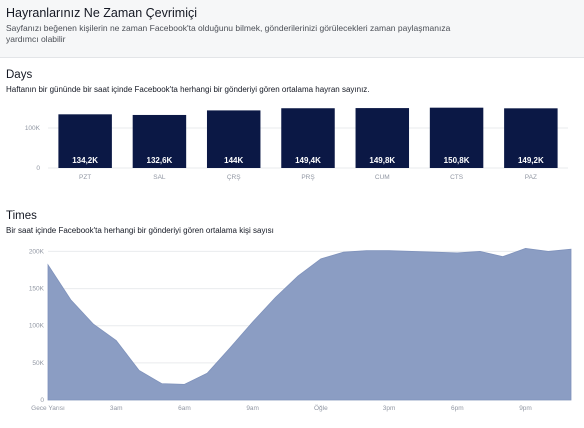 Image resolution: width=584 pixels, height=428 pixels. What do you see at coordinates (457, 177) in the screenshot?
I see `days-x-tick-label: CTS` at bounding box center [457, 177].